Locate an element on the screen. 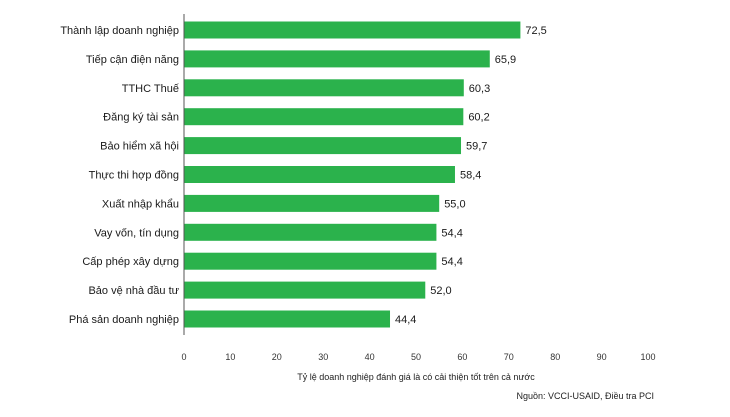 This screenshot has height=417, width=730. category-label-1: Tiếp cận điện năng is located at coordinates (132, 60).